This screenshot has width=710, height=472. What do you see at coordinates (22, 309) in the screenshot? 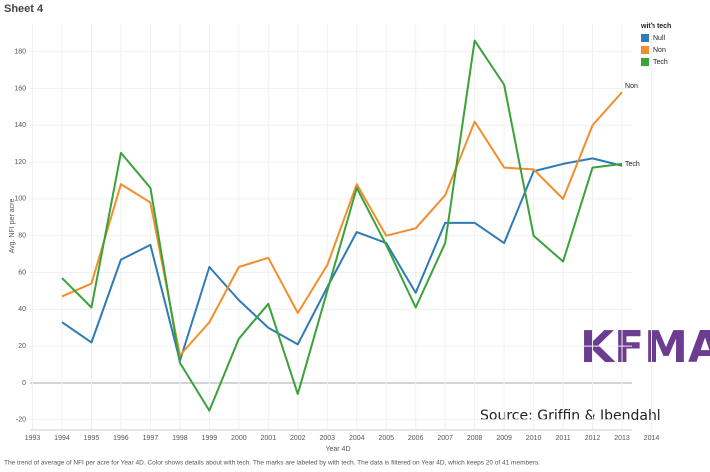
I see `y-tick-label: 40` at bounding box center [22, 309].